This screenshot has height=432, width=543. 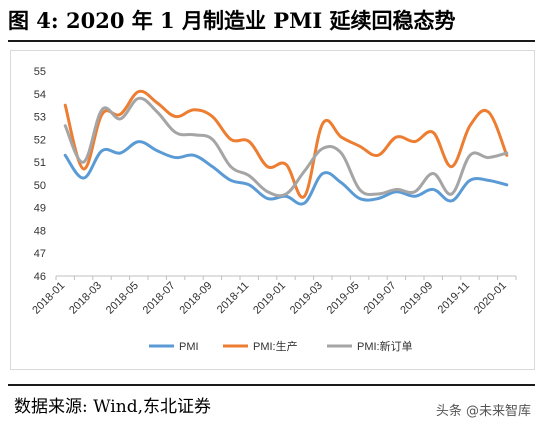 I want to click on watermark: 头条 @未来智库, so click(x=483, y=411).